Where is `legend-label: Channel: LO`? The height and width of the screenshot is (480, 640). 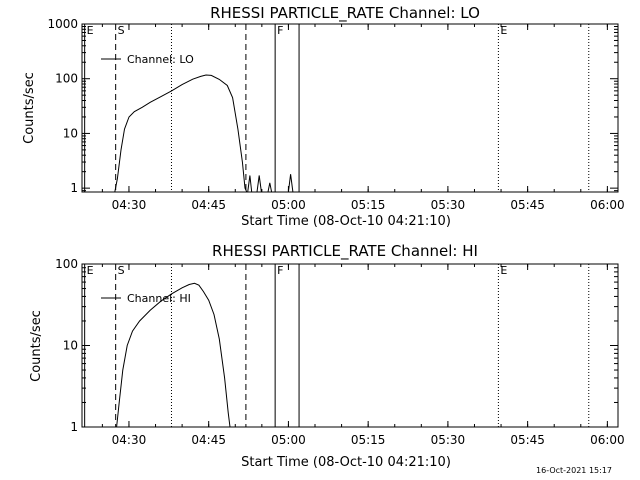 legend-label: Channel: LO is located at coordinates (160, 59).